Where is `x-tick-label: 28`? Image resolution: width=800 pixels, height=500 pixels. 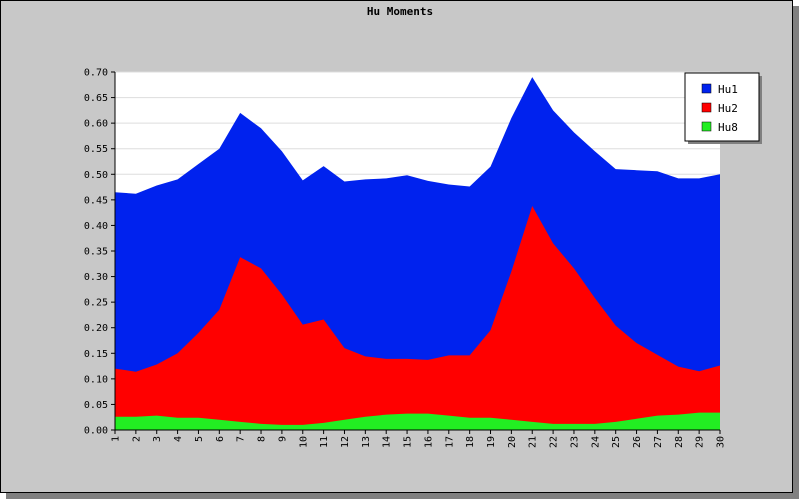
x-tick-label: 28 is located at coordinates (679, 442).